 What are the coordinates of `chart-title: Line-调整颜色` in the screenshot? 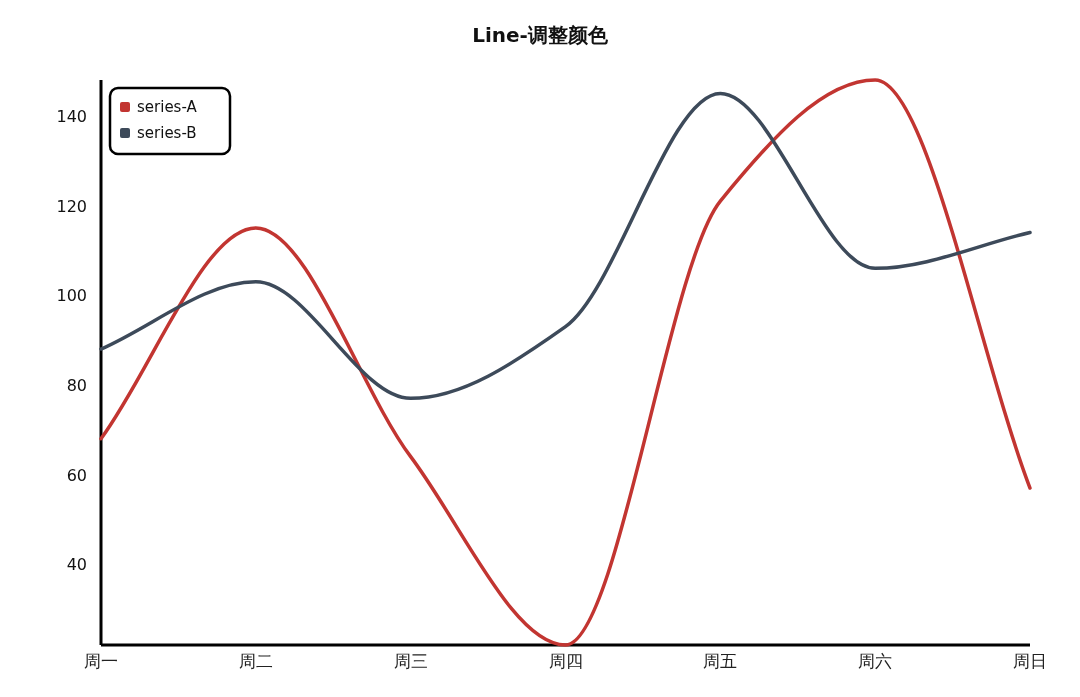 It's located at (540, 35).